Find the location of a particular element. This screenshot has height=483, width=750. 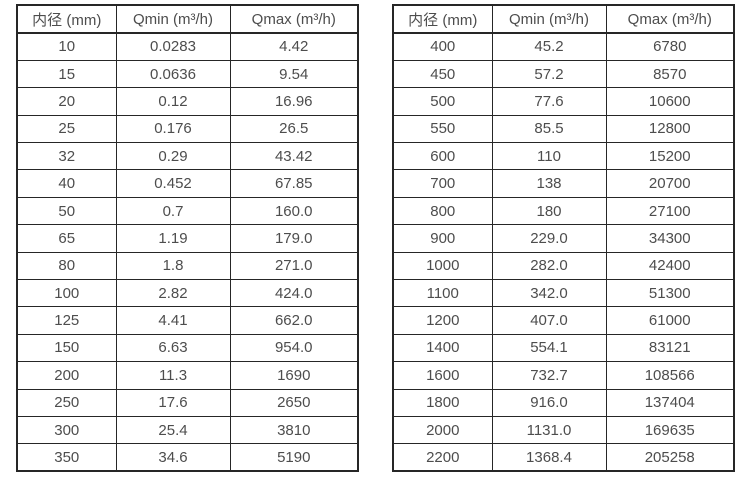

cell-diameter: 250 is located at coordinates (66, 402).